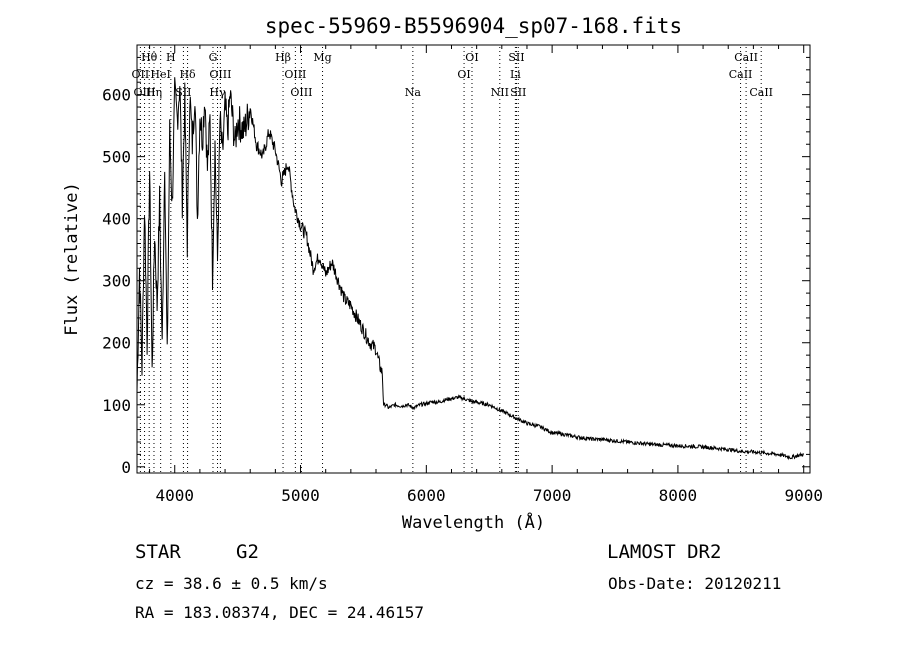 The image size is (900, 650). I want to click on x-tick-label: 9000, so click(803, 495).